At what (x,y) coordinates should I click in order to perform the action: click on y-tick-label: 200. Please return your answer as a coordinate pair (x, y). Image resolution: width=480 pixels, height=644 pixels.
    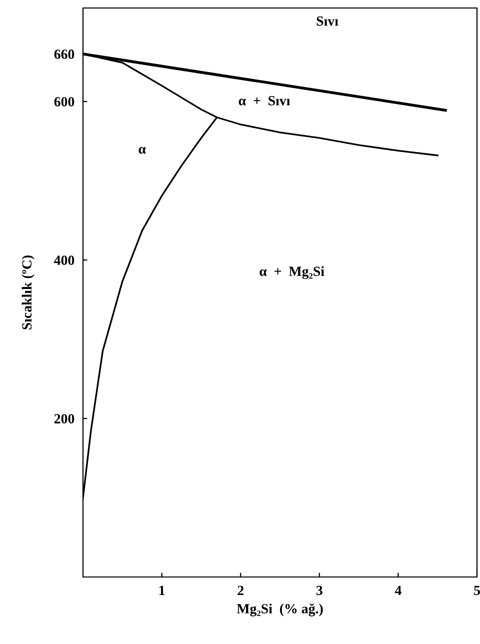
    Looking at the image, I should click on (64, 419).